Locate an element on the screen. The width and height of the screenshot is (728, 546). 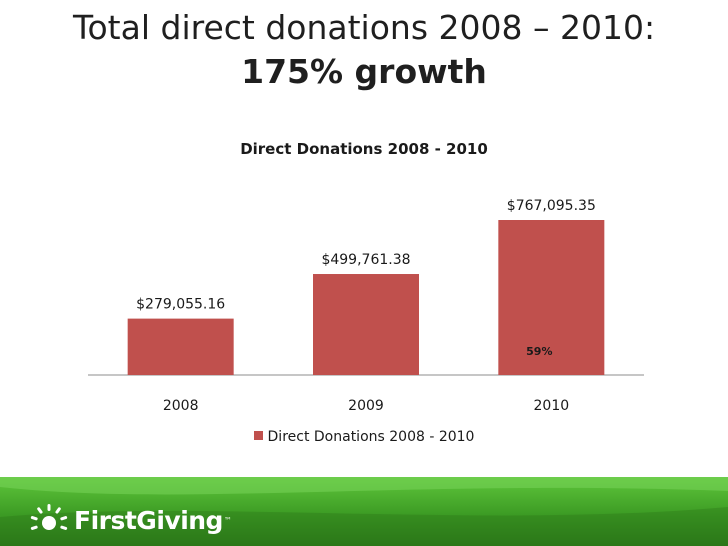
footer-wave-decoration is located at coordinates (364, 511).